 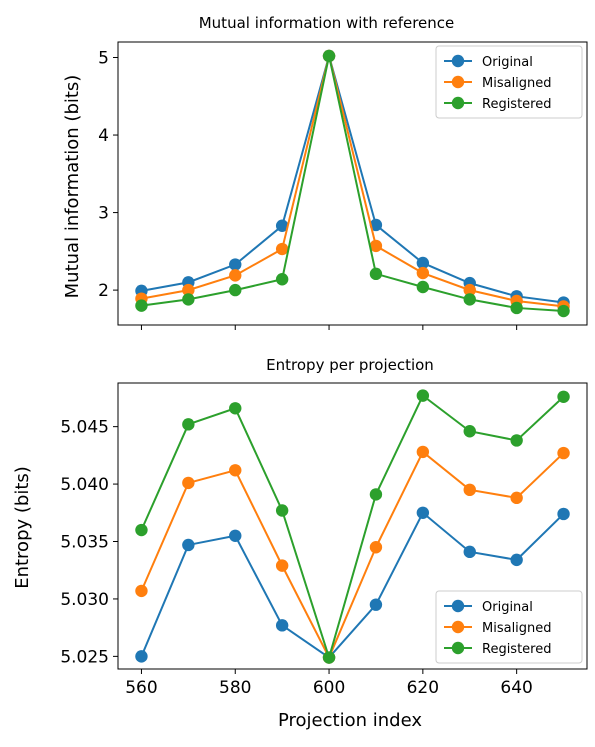 I want to click on y-tick-label: 5.030, so click(x=84, y=600).